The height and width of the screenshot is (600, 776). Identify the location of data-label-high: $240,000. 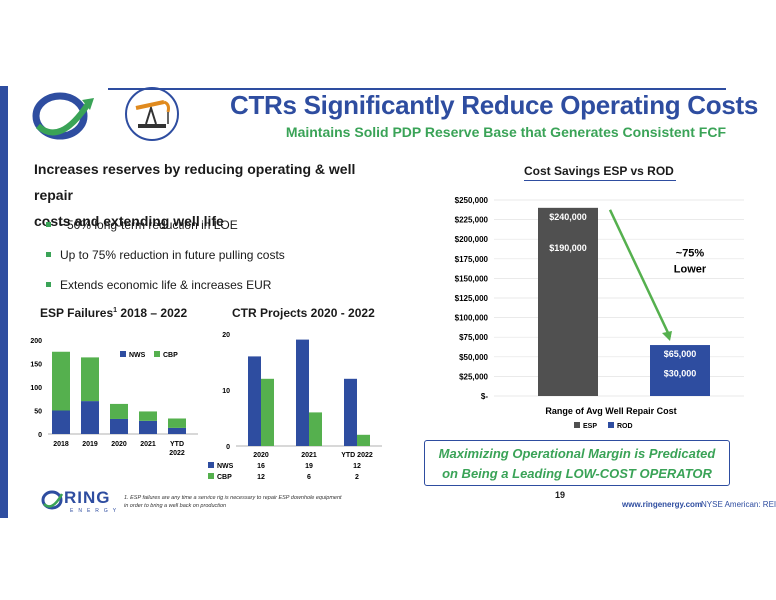
(568, 217).